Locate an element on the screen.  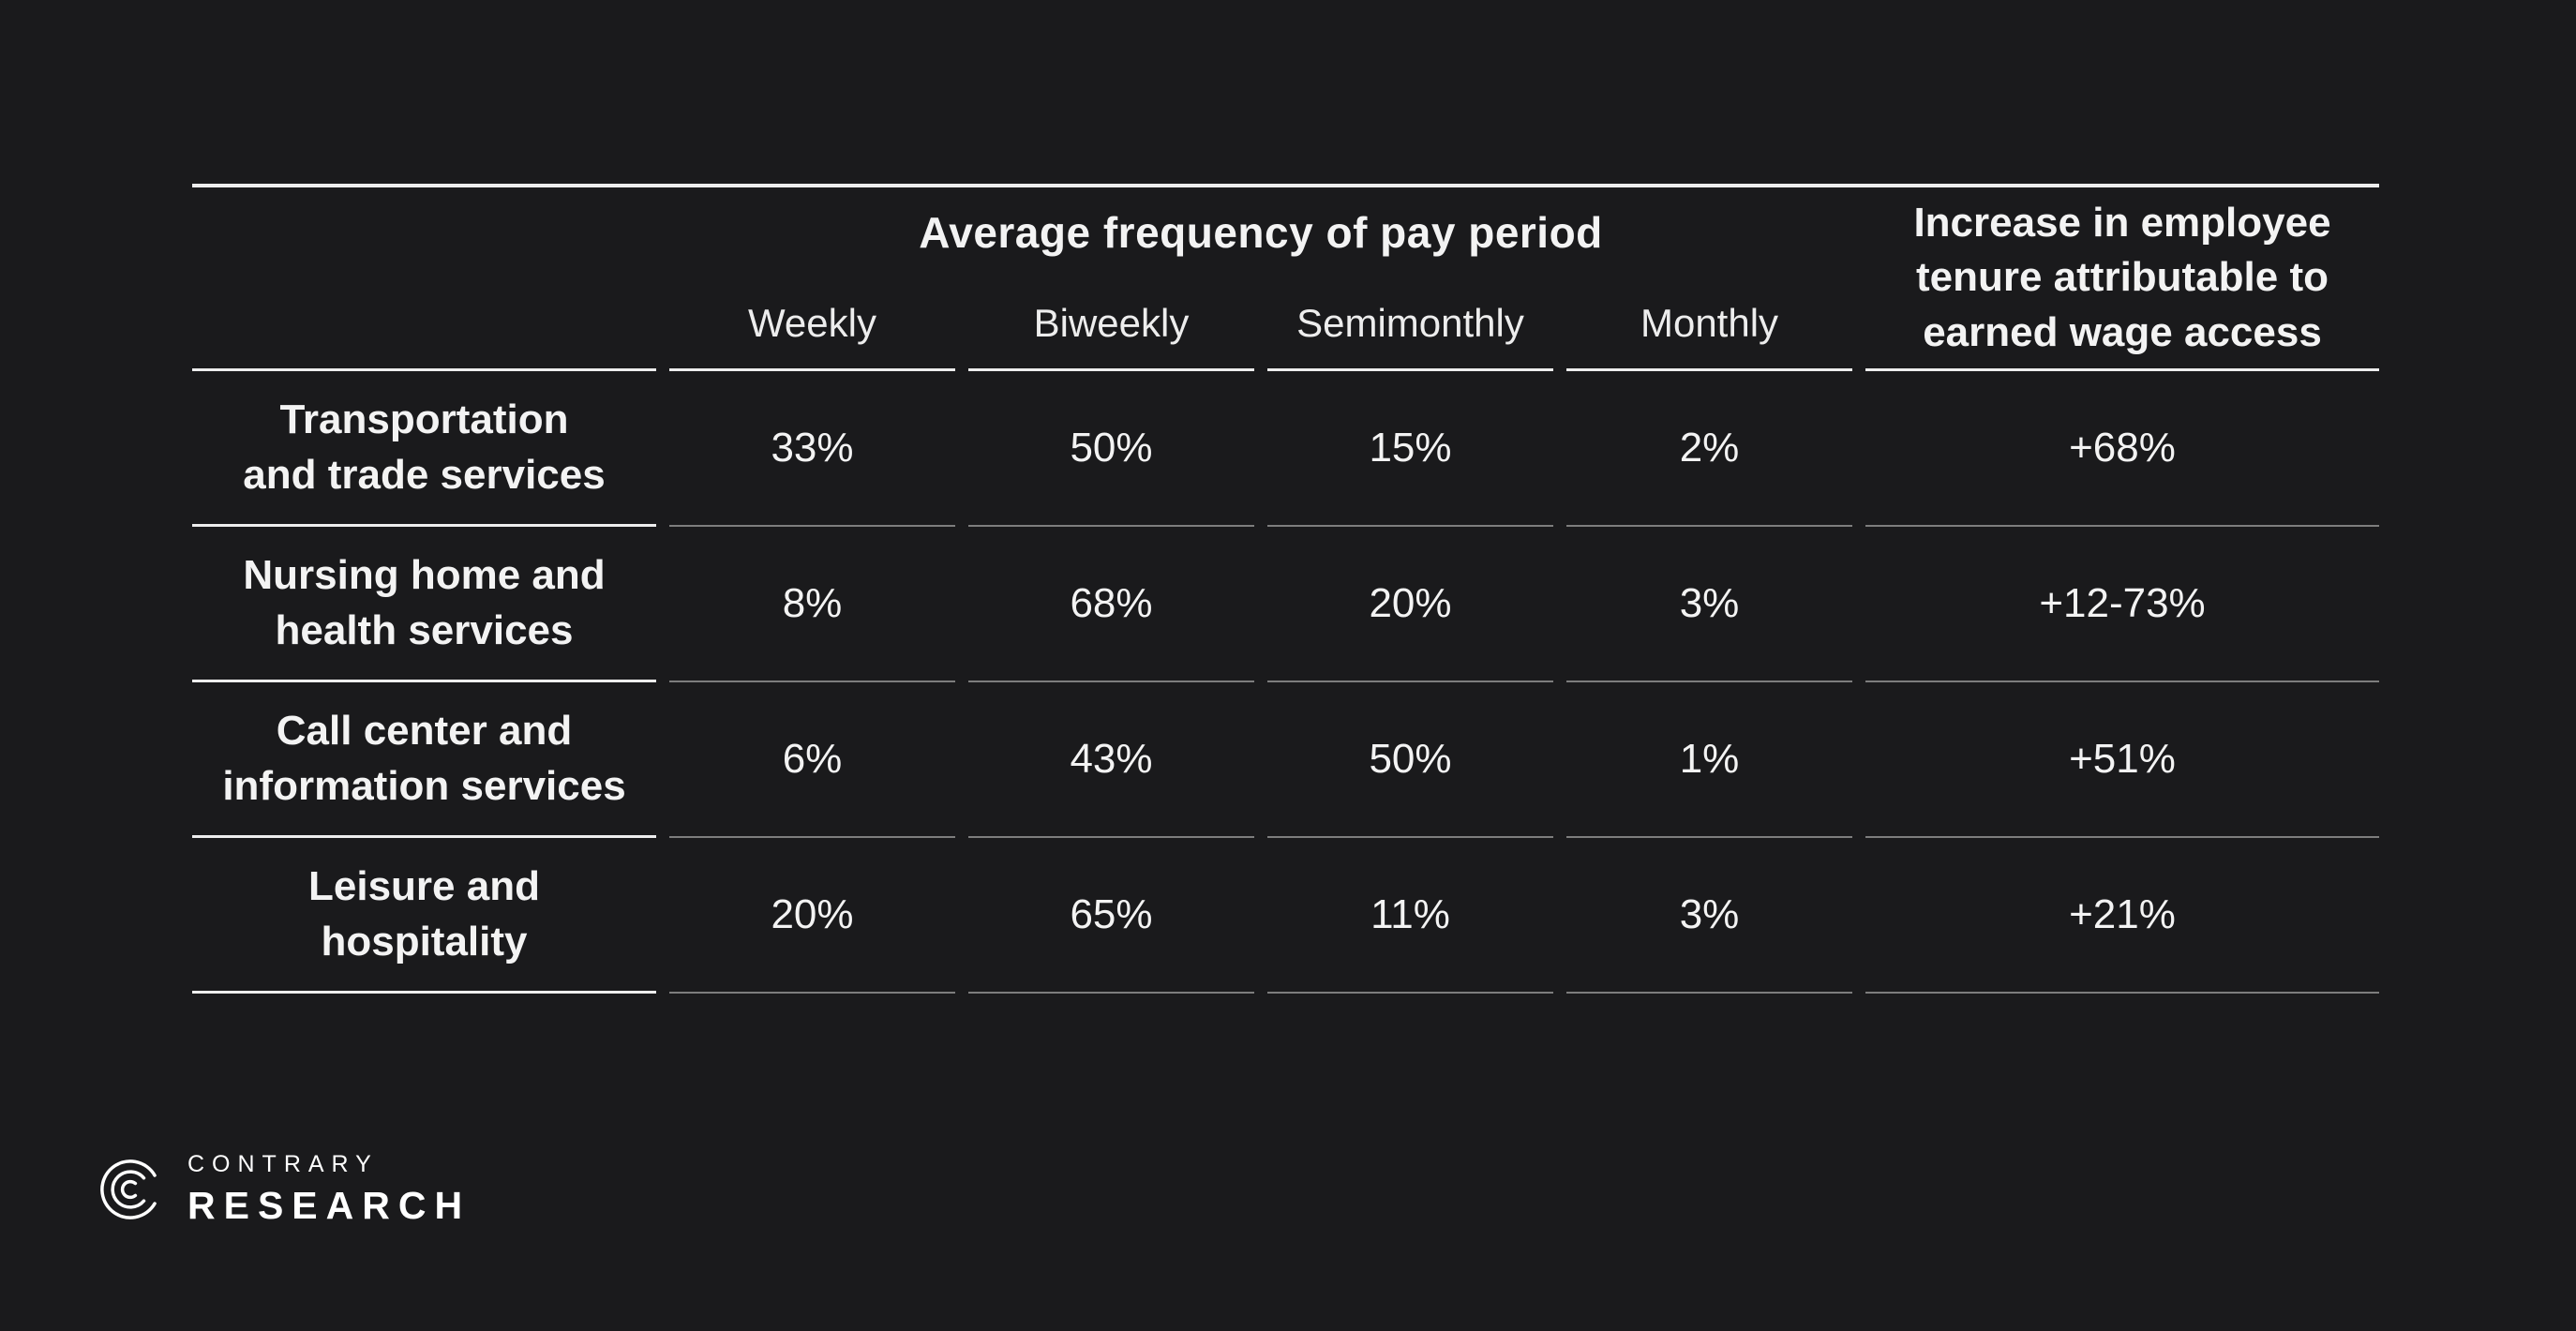
row-label: Leisure and hospitality is located at coordinates (424, 916).